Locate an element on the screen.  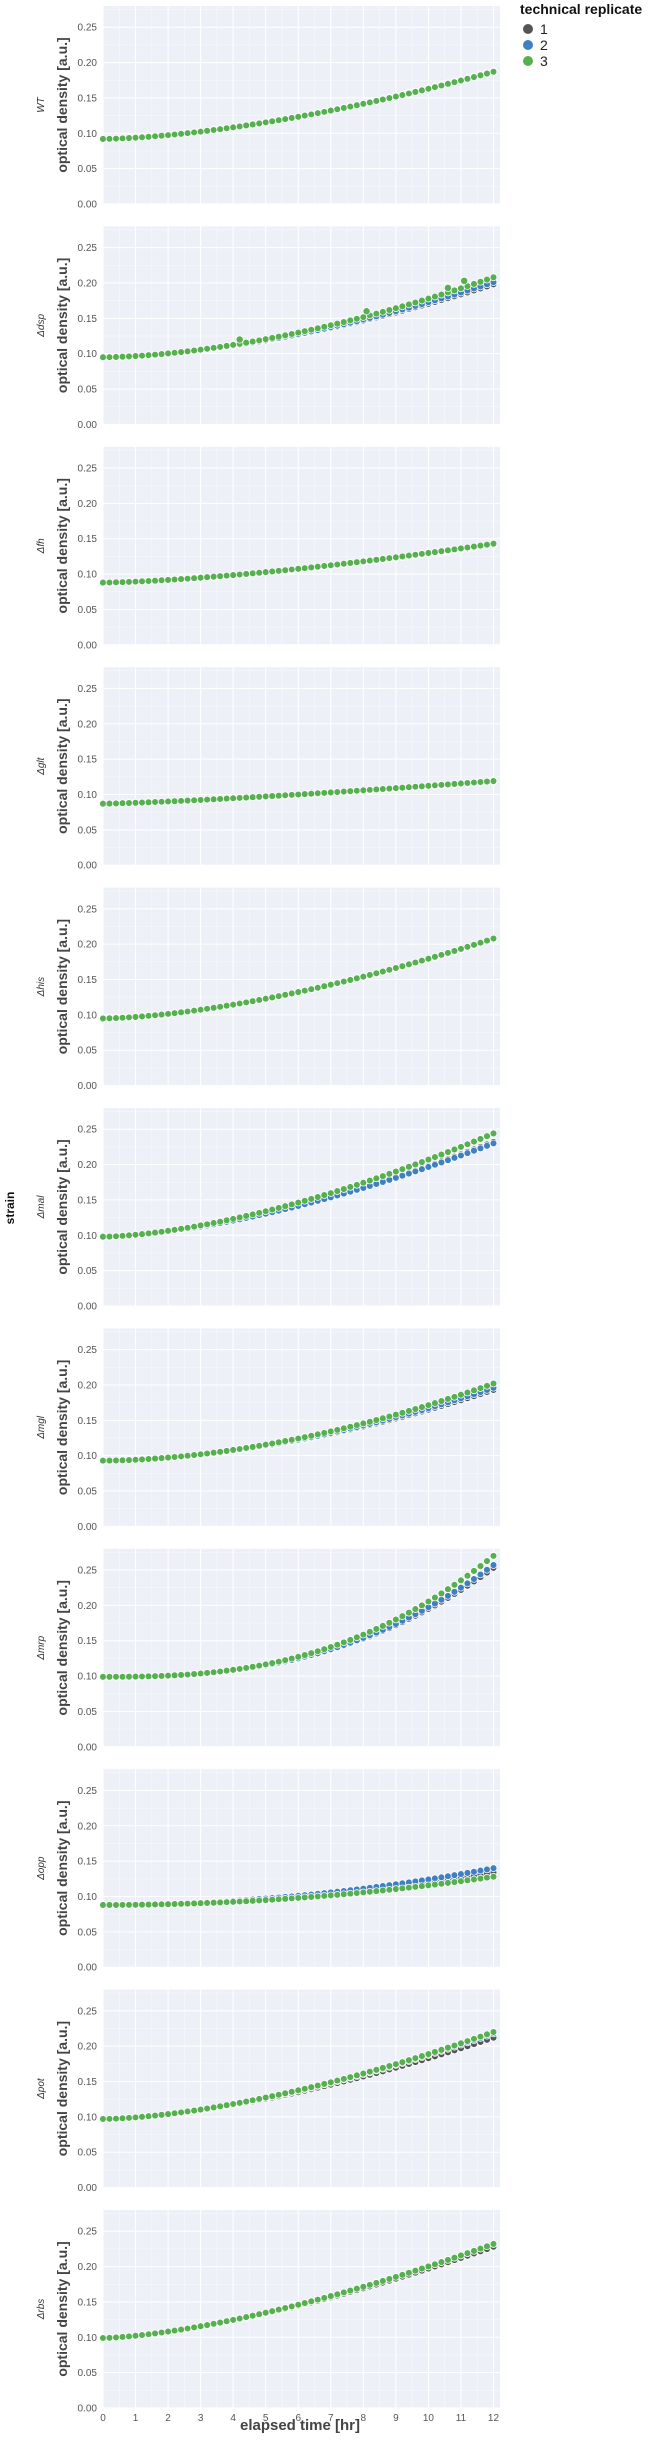
strain-label: Δmgl is located at coordinates (41, 1427).